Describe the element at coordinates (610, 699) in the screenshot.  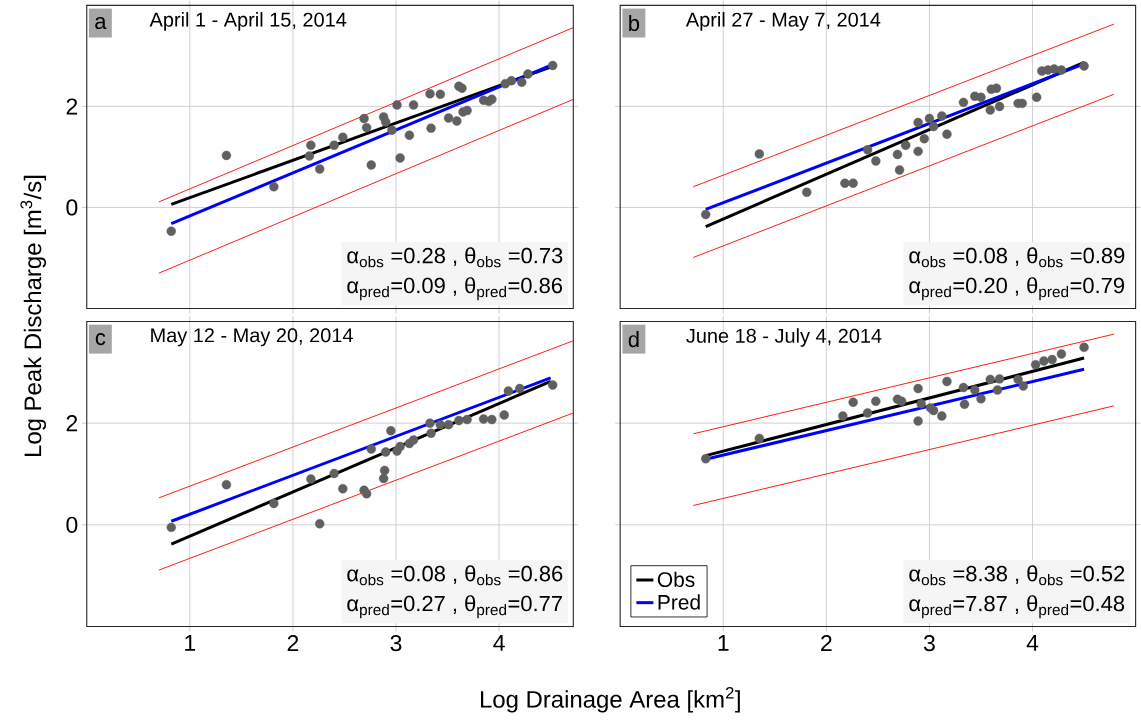
I see `x-axis-title: Log Drainage Area [km$^{2}$]` at that location.